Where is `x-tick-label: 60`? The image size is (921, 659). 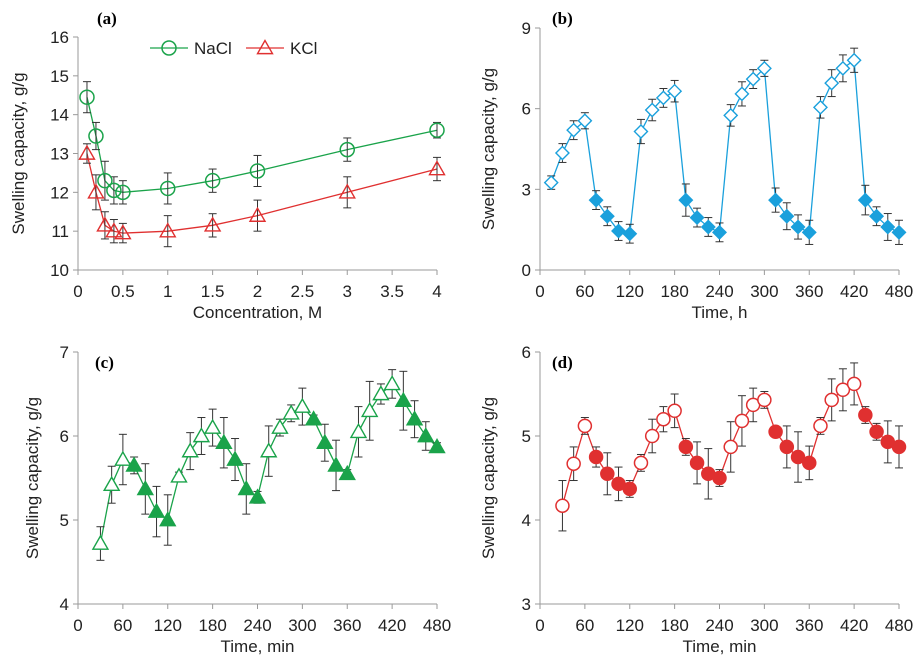
x-tick-label: 60 is located at coordinates (584, 291).